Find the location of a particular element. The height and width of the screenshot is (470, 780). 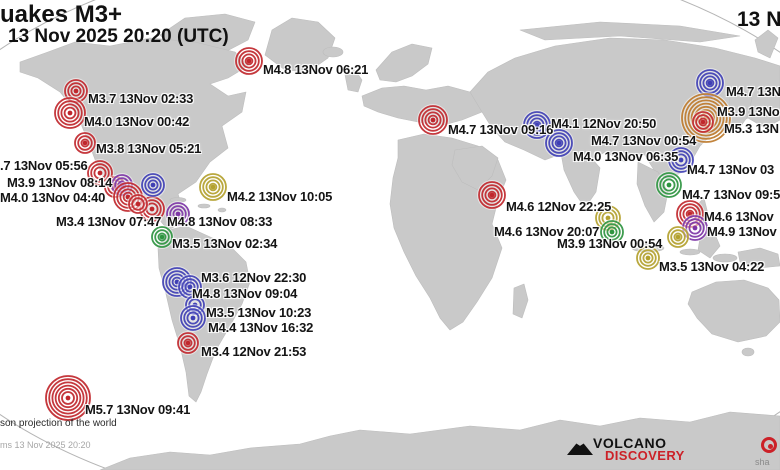

quake-label: M4.6 13Nov is located at coordinates (739, 216).